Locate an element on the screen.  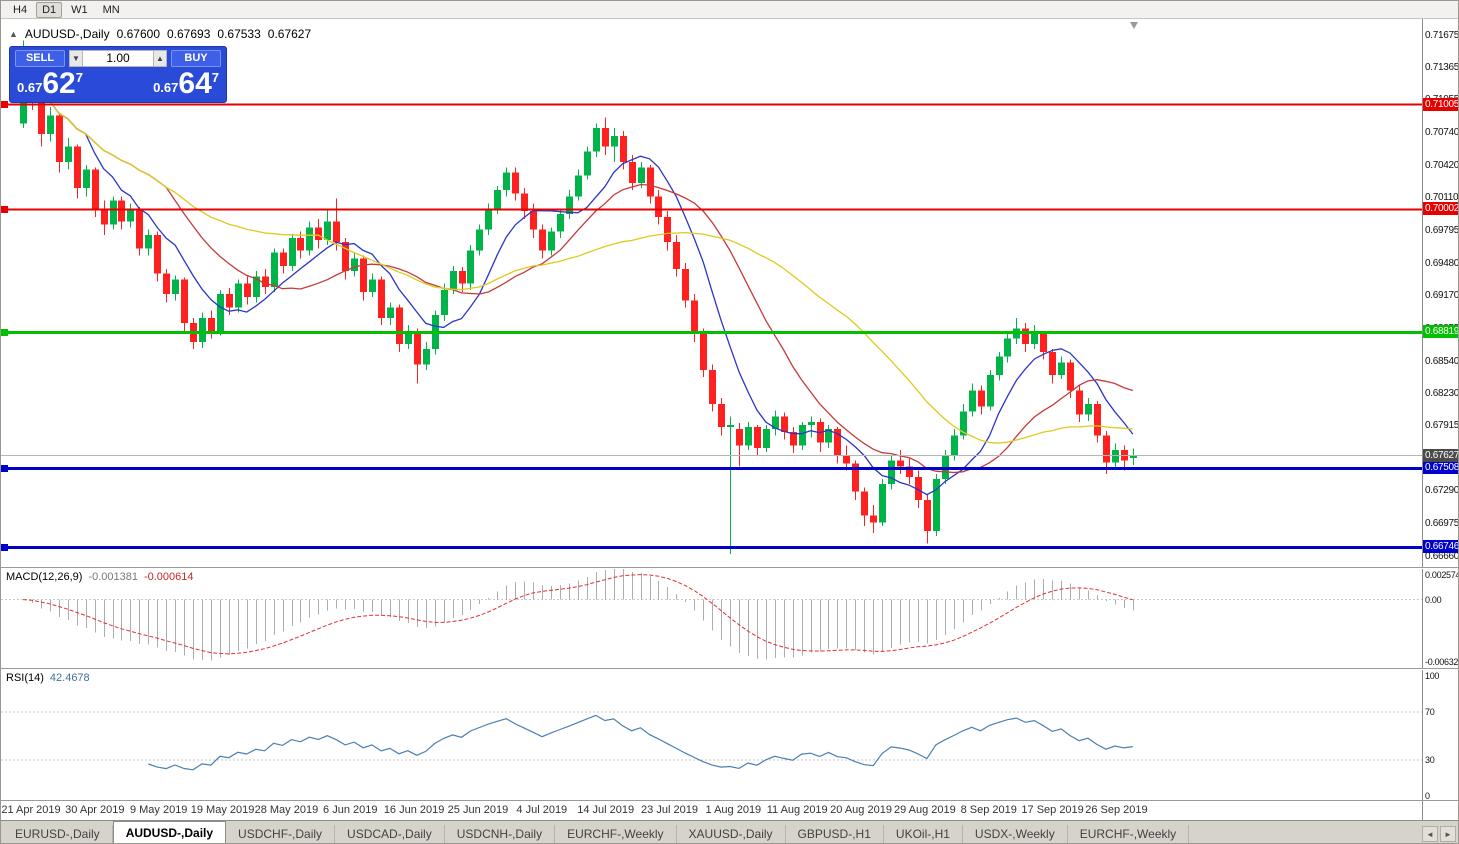
date-label: 17 Sep 2019 is located at coordinates (1052, 810).